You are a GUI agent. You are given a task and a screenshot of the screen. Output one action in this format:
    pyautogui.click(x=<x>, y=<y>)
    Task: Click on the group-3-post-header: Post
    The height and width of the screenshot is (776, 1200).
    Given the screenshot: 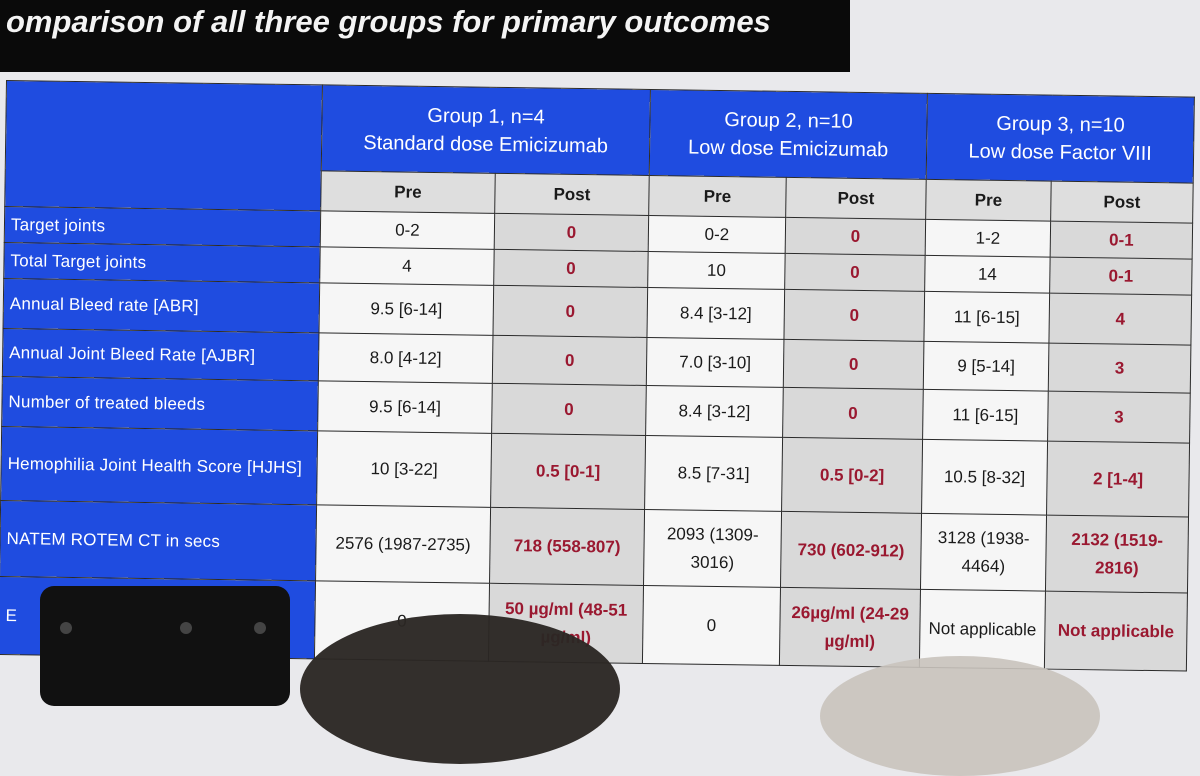 What is the action you would take?
    pyautogui.click(x=1122, y=202)
    